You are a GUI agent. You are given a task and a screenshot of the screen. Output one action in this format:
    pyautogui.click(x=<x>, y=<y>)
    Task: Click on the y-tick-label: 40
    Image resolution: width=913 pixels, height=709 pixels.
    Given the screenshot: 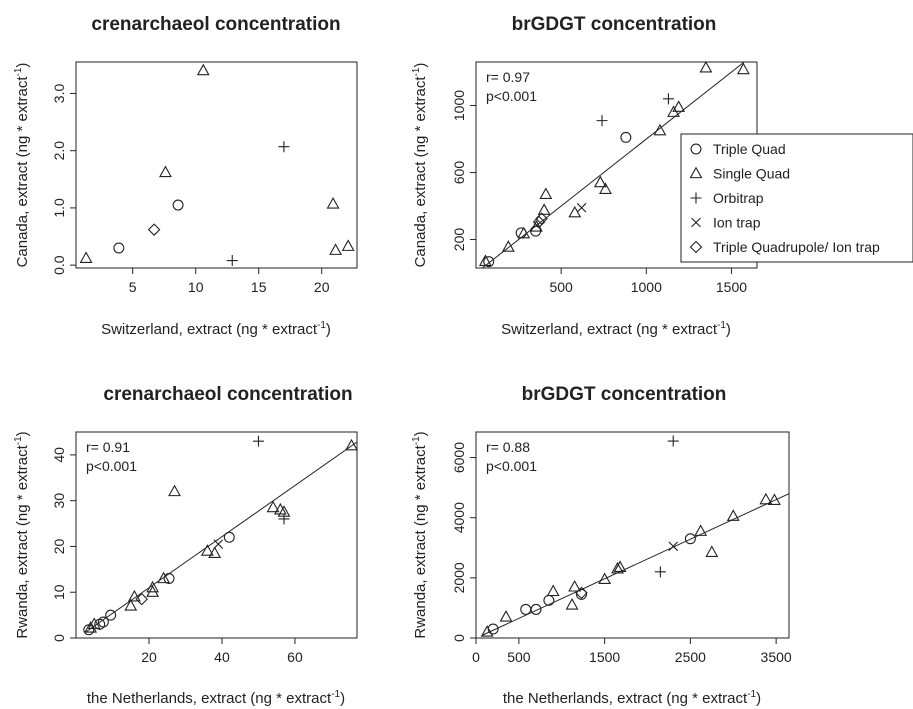 What is the action you would take?
    pyautogui.click(x=59, y=455)
    